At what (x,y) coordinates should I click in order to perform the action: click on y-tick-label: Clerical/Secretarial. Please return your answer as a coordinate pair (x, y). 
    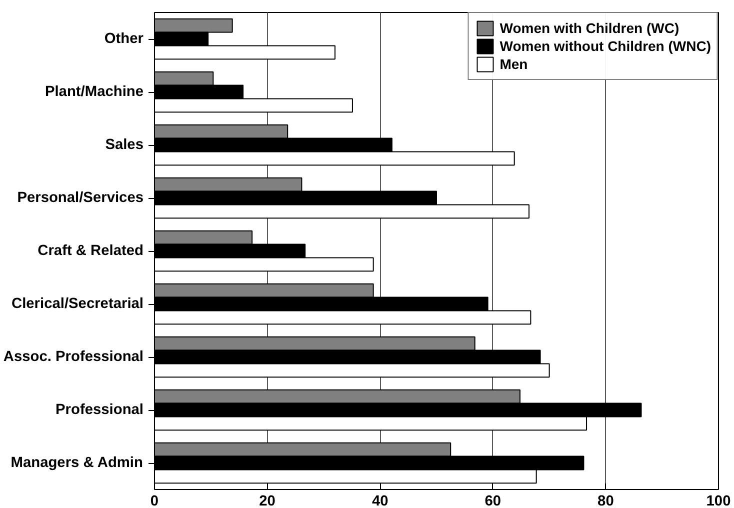
    Looking at the image, I should click on (78, 304).